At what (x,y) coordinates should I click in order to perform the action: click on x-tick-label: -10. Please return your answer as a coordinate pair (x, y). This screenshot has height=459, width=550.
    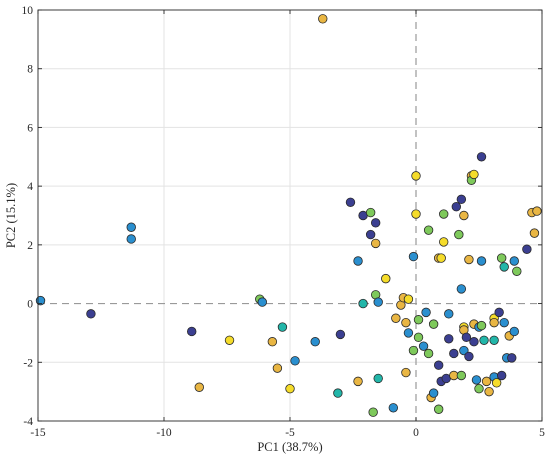
    Looking at the image, I should click on (164, 433).